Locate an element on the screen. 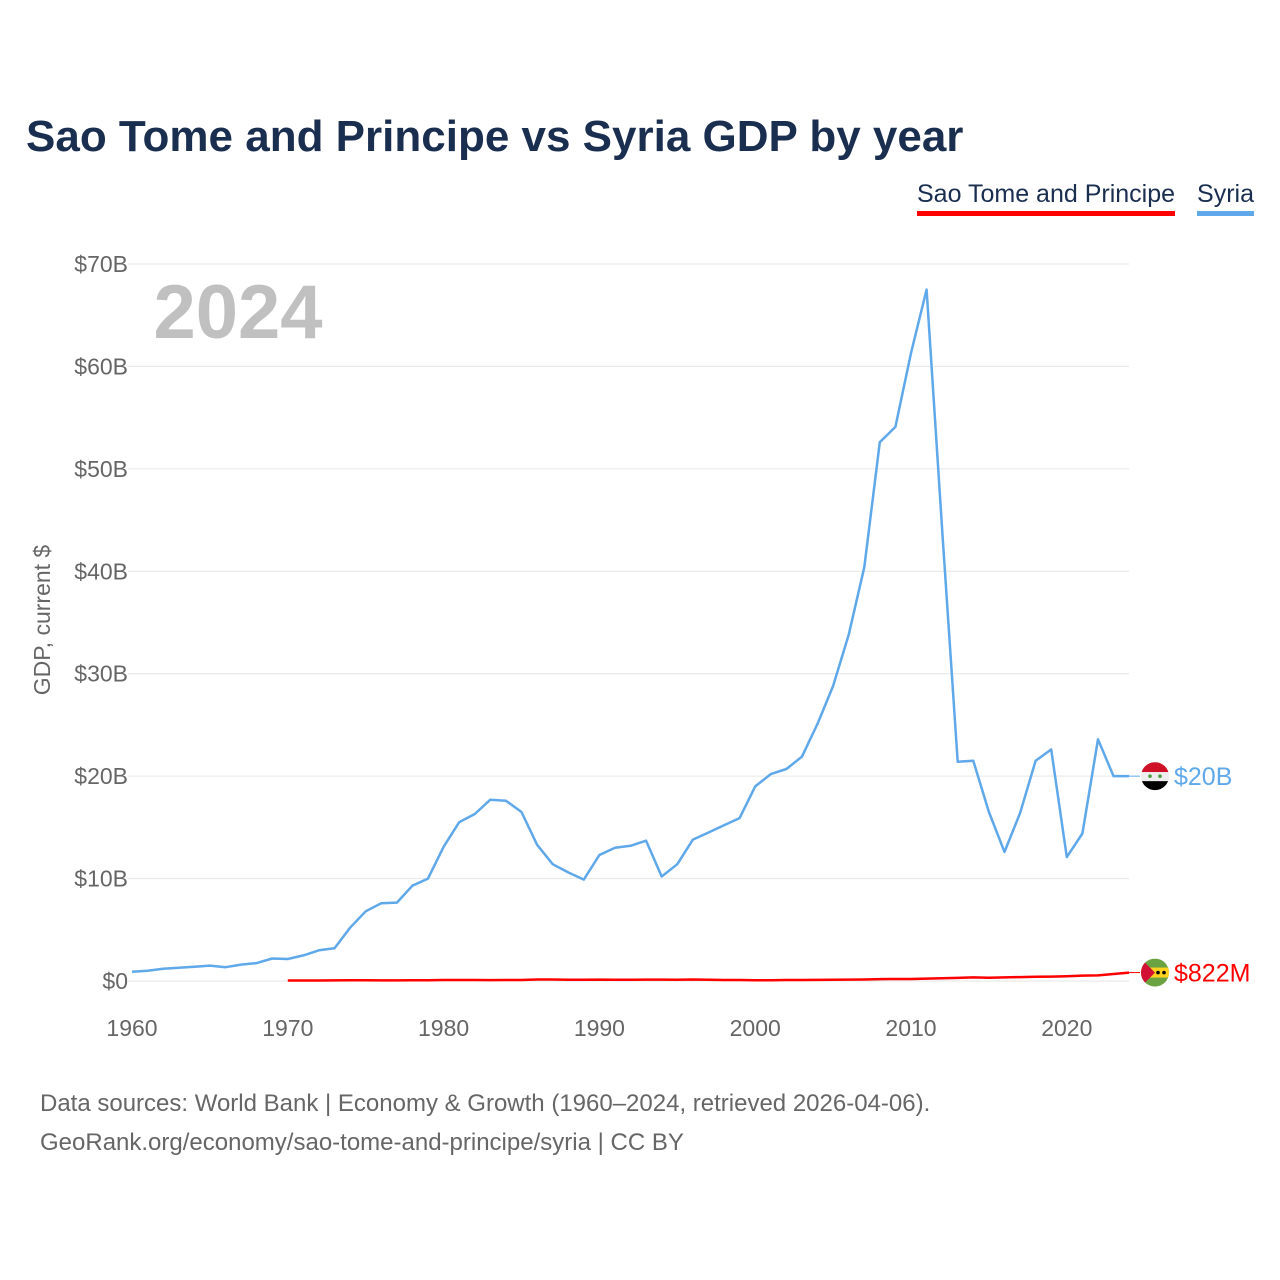 The image size is (1280, 1280). x-tick-label: 1980 is located at coordinates (443, 1028).